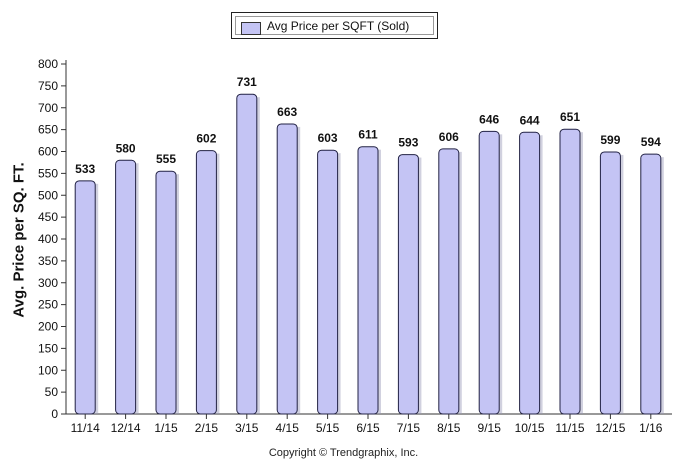 This screenshot has height=469, width=687. I want to click on x-tick-label: 3/15, so click(247, 428).